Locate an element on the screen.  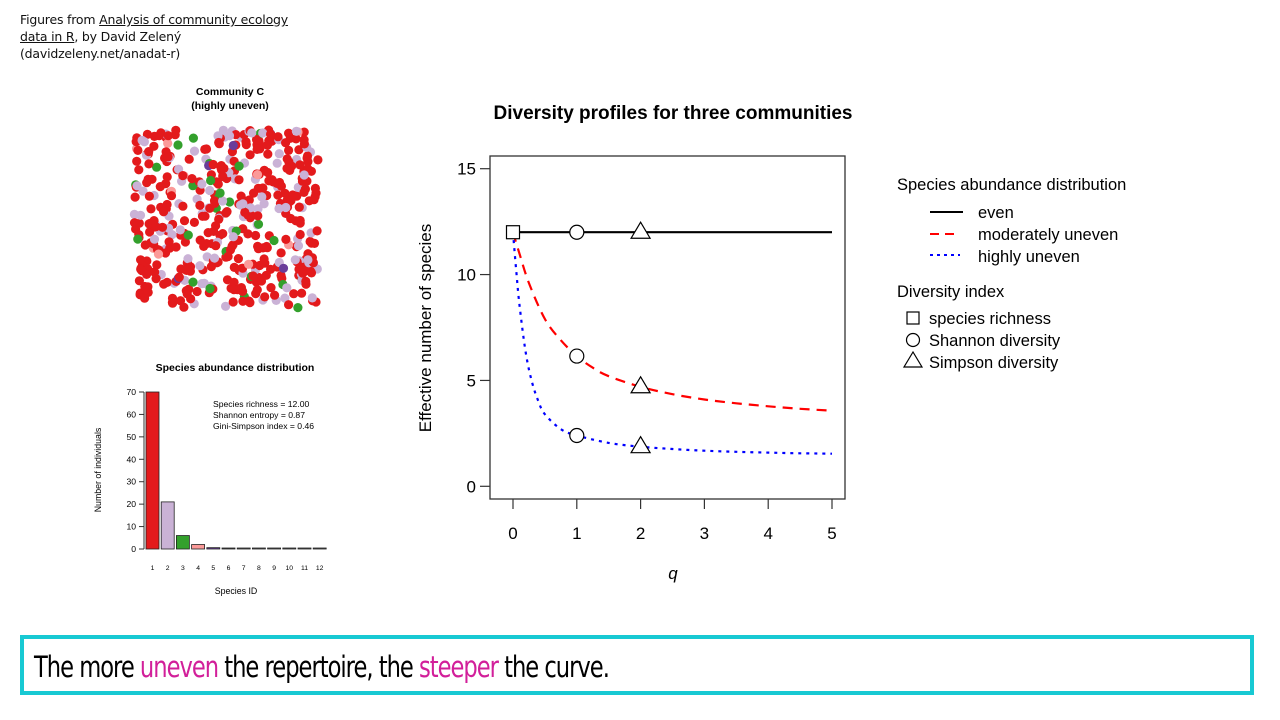
series-line-moderately-uneven is located at coordinates (672, 321).